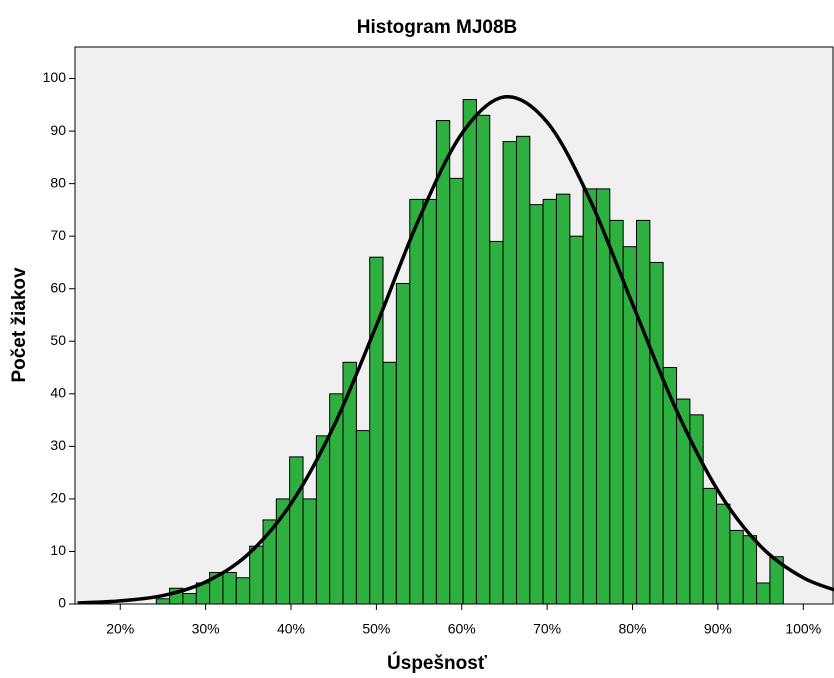  Describe the element at coordinates (58, 550) in the screenshot. I see `y-tick-label: 10` at that location.